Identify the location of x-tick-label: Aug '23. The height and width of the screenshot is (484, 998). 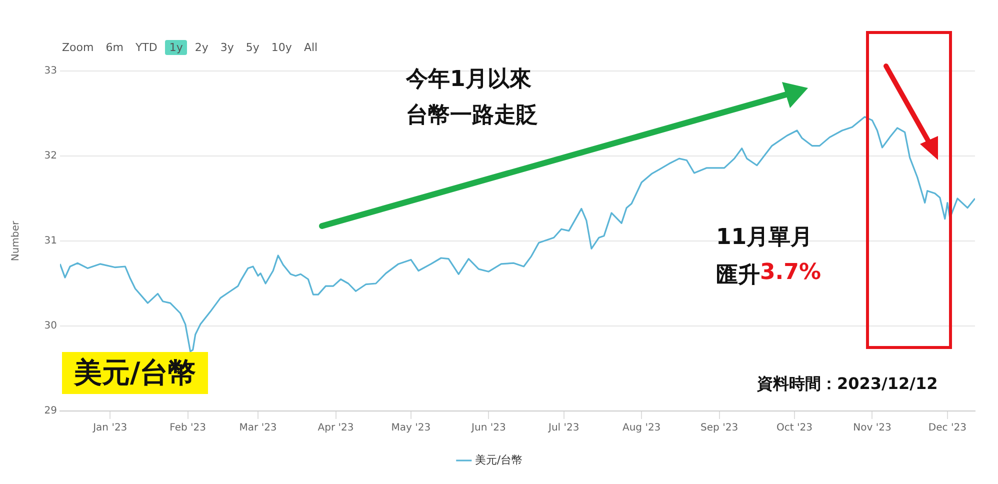
(641, 428).